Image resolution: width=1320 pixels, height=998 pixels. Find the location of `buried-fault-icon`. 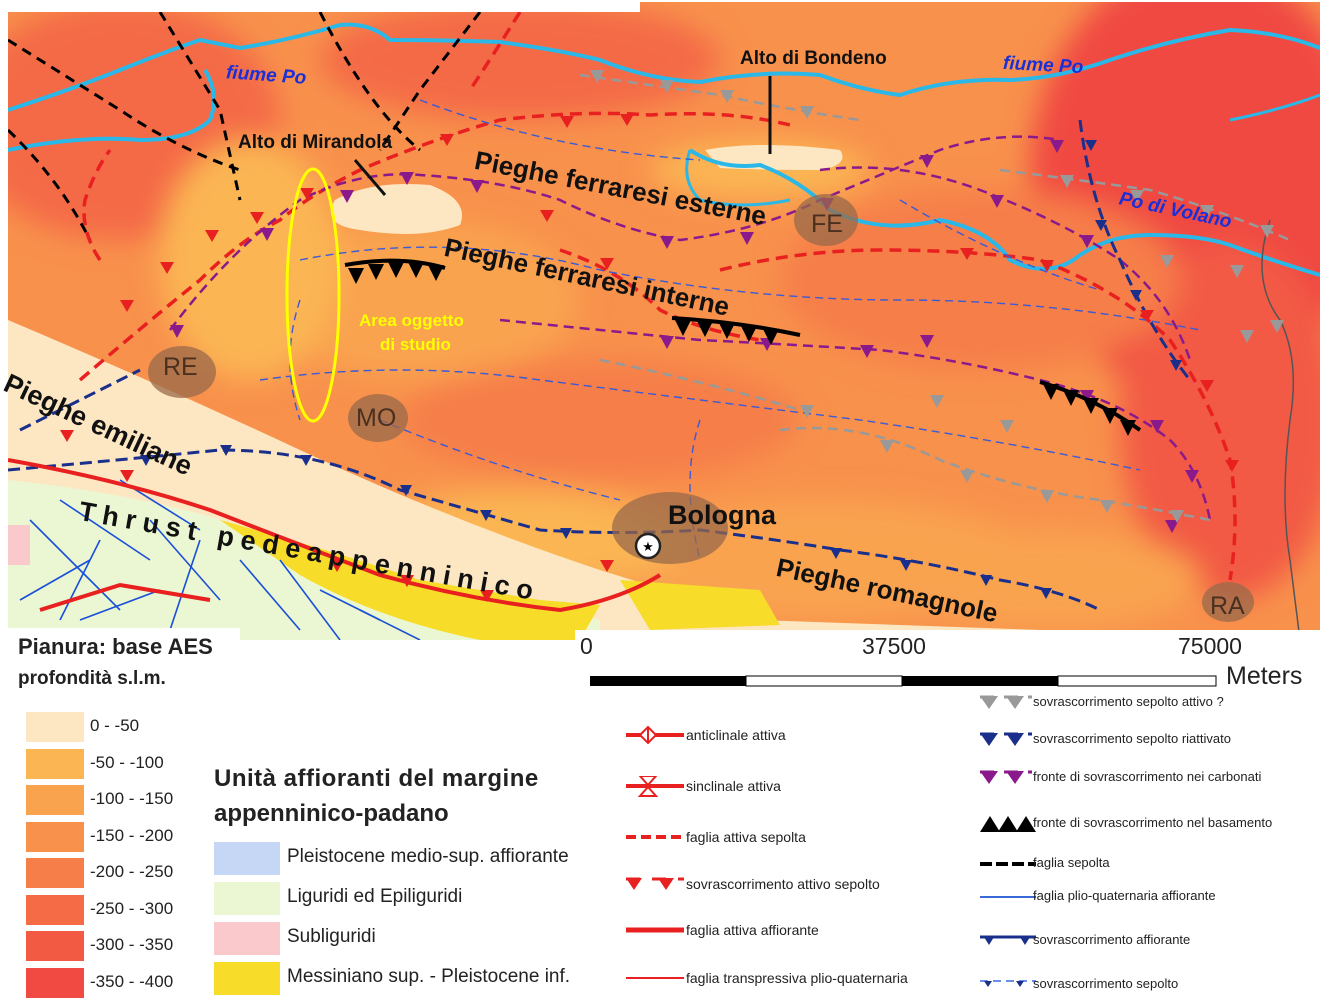

buried-fault-icon is located at coordinates (655, 837).